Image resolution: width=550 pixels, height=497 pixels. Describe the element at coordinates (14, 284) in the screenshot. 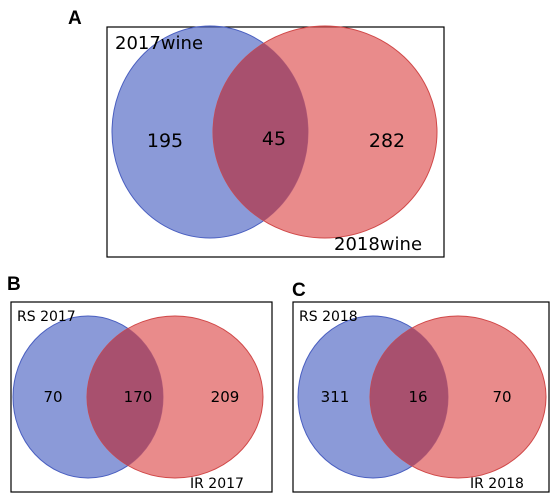

I see `panel-b-letter: B` at that location.